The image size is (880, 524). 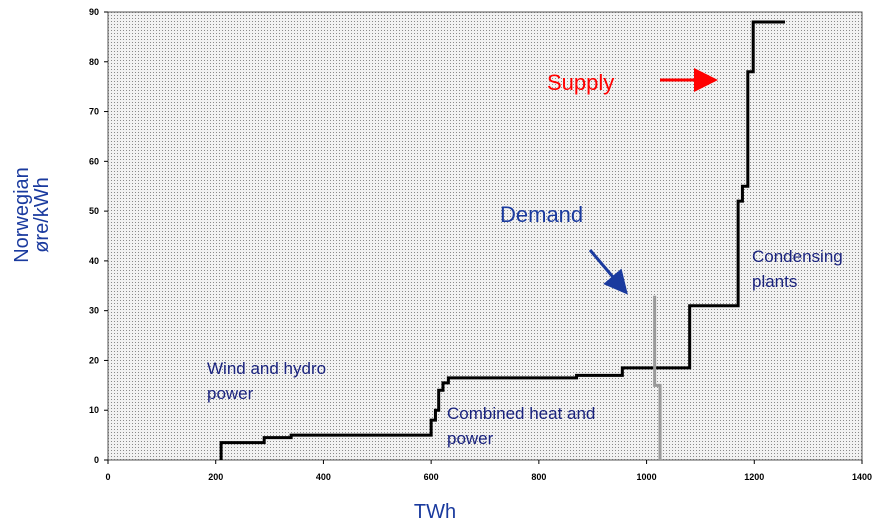 What do you see at coordinates (94, 211) in the screenshot?
I see `y-tick-label: 50` at bounding box center [94, 211].